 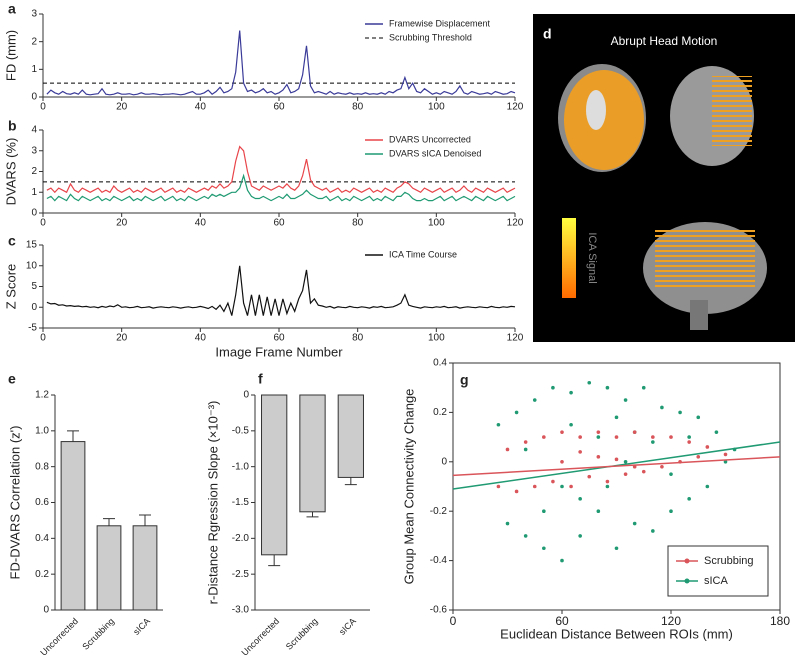 What do you see at coordinates (732, 111) in the screenshot?
I see `coronal-activation` at bounding box center [732, 111].